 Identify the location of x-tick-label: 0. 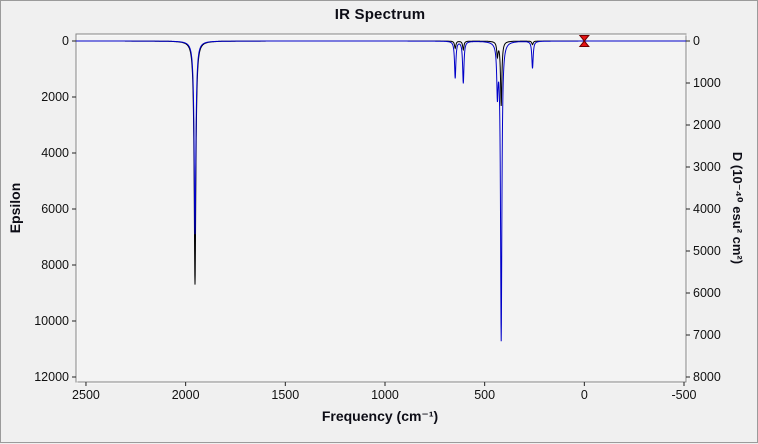
(584, 395).